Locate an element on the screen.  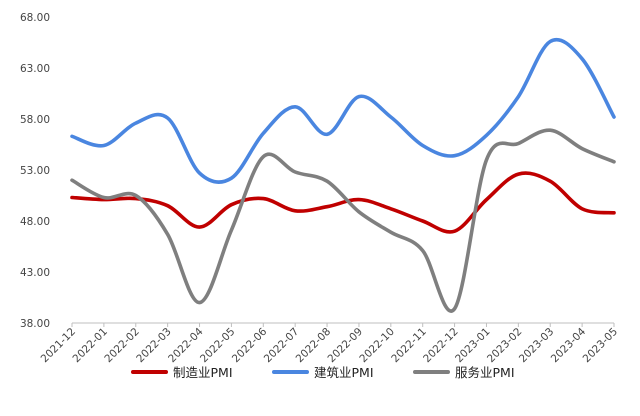
y-tick-label: 43.00 is located at coordinates (35, 273).